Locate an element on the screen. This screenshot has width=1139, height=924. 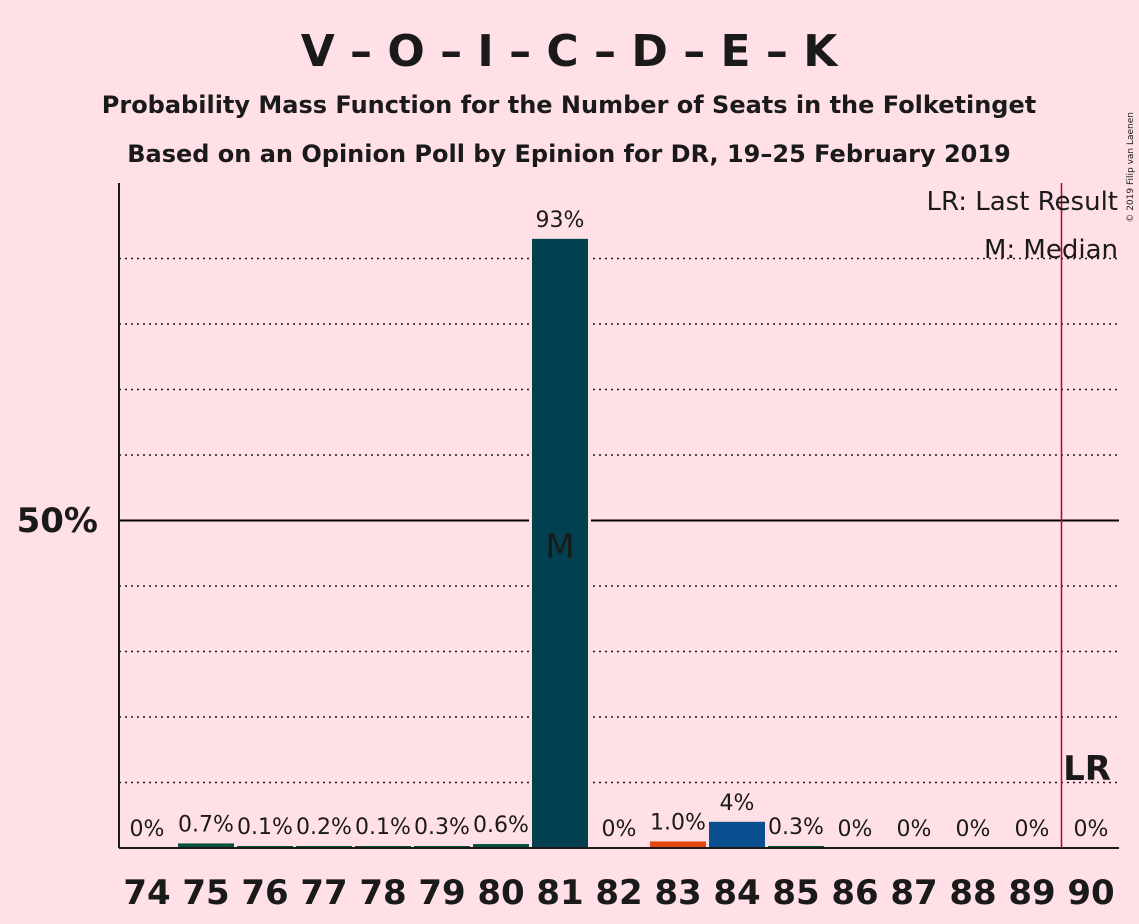
value-label-82: 0% is located at coordinates (619, 829).